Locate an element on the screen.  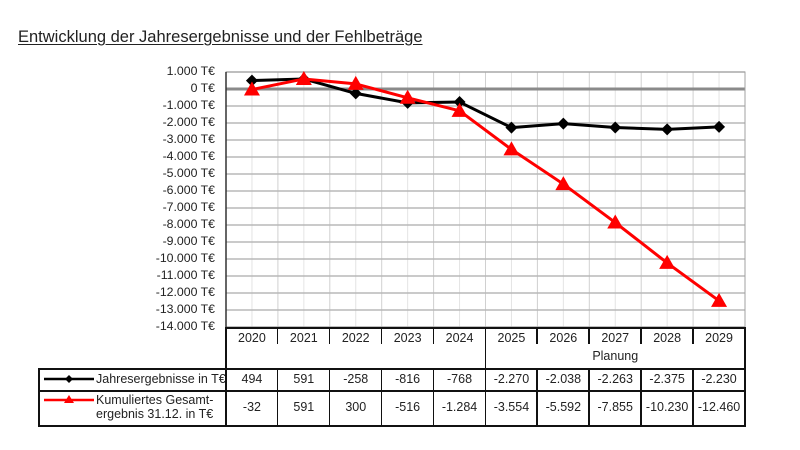
table-cell-kumuliert: -12.460 is located at coordinates (719, 407).